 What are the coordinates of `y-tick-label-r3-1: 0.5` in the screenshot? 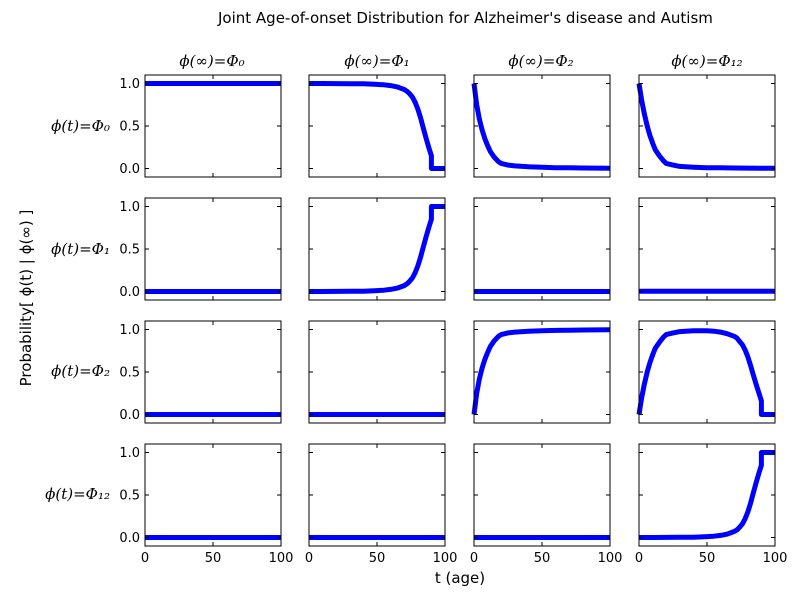 It's located at (129, 496).